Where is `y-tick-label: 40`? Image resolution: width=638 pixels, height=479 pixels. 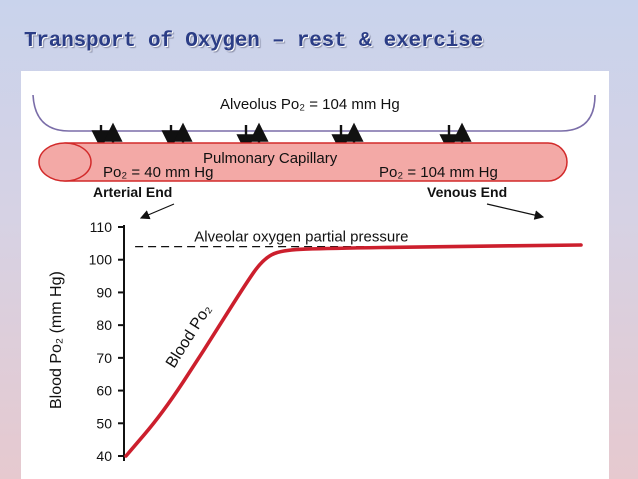
y-tick-label: 40 is located at coordinates (104, 456).